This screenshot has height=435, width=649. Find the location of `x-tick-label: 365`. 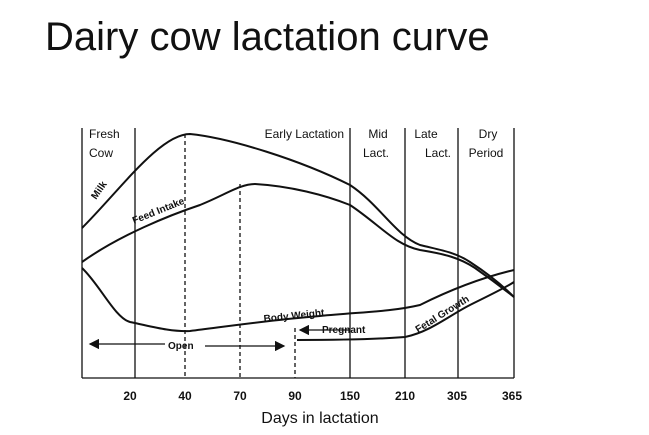

x-tick-label: 365 is located at coordinates (512, 396).